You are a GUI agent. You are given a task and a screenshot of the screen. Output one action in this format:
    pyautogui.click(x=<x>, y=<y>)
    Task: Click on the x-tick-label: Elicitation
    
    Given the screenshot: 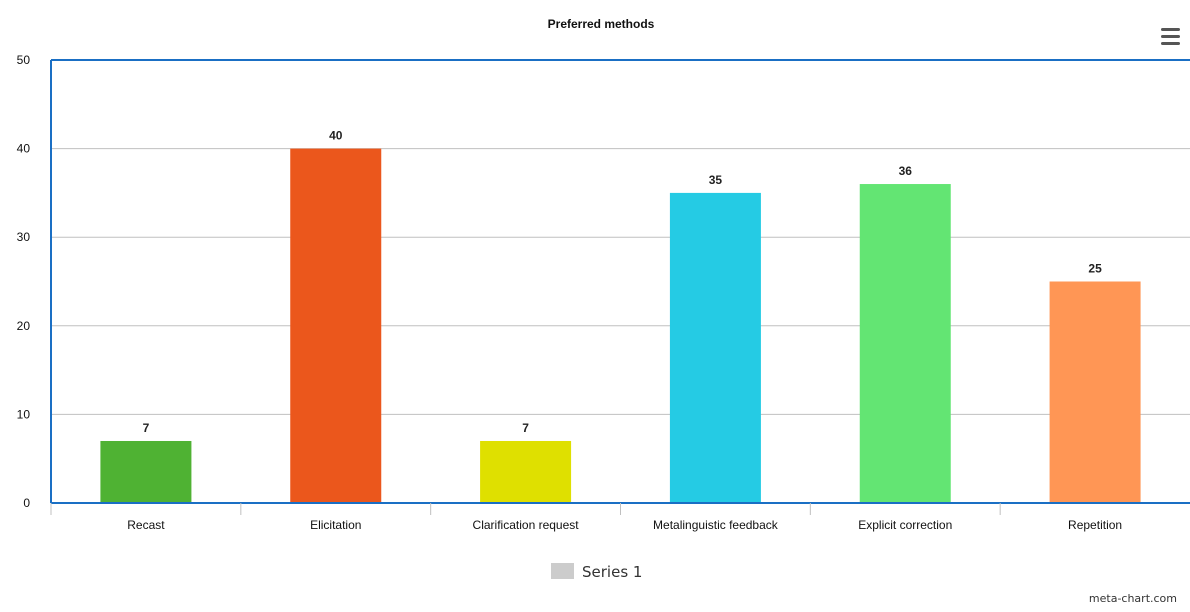 What is the action you would take?
    pyautogui.click(x=335, y=525)
    